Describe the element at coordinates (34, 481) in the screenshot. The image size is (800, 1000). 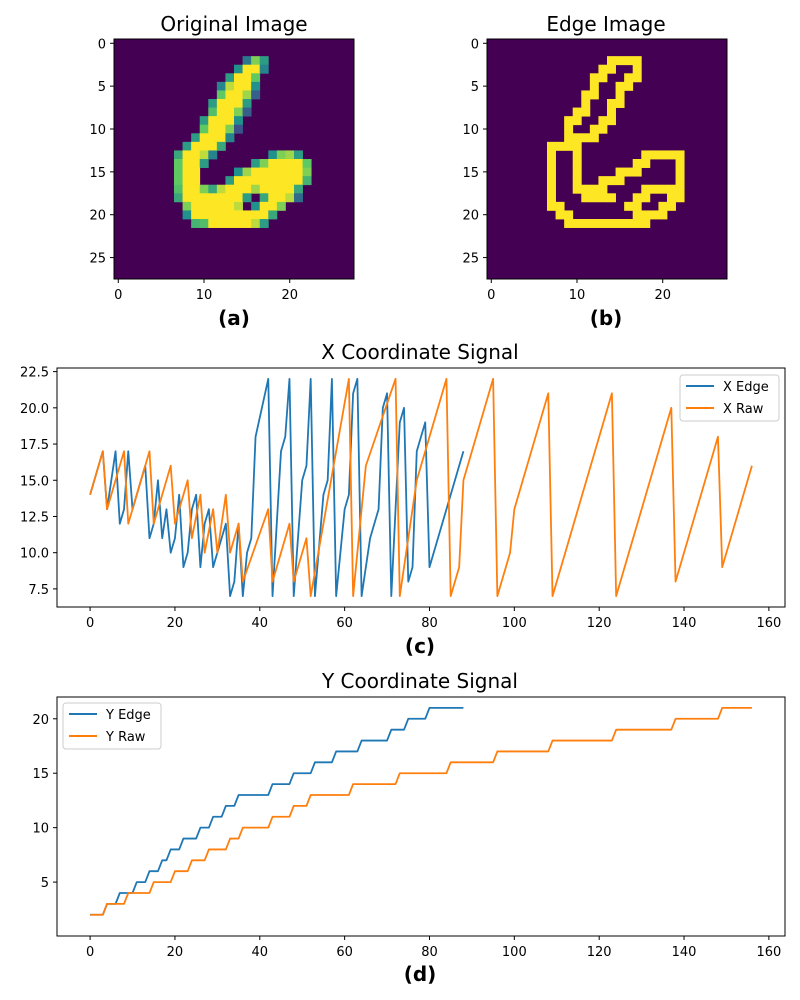
I see `panel-c-ytick-label: 15.0` at that location.